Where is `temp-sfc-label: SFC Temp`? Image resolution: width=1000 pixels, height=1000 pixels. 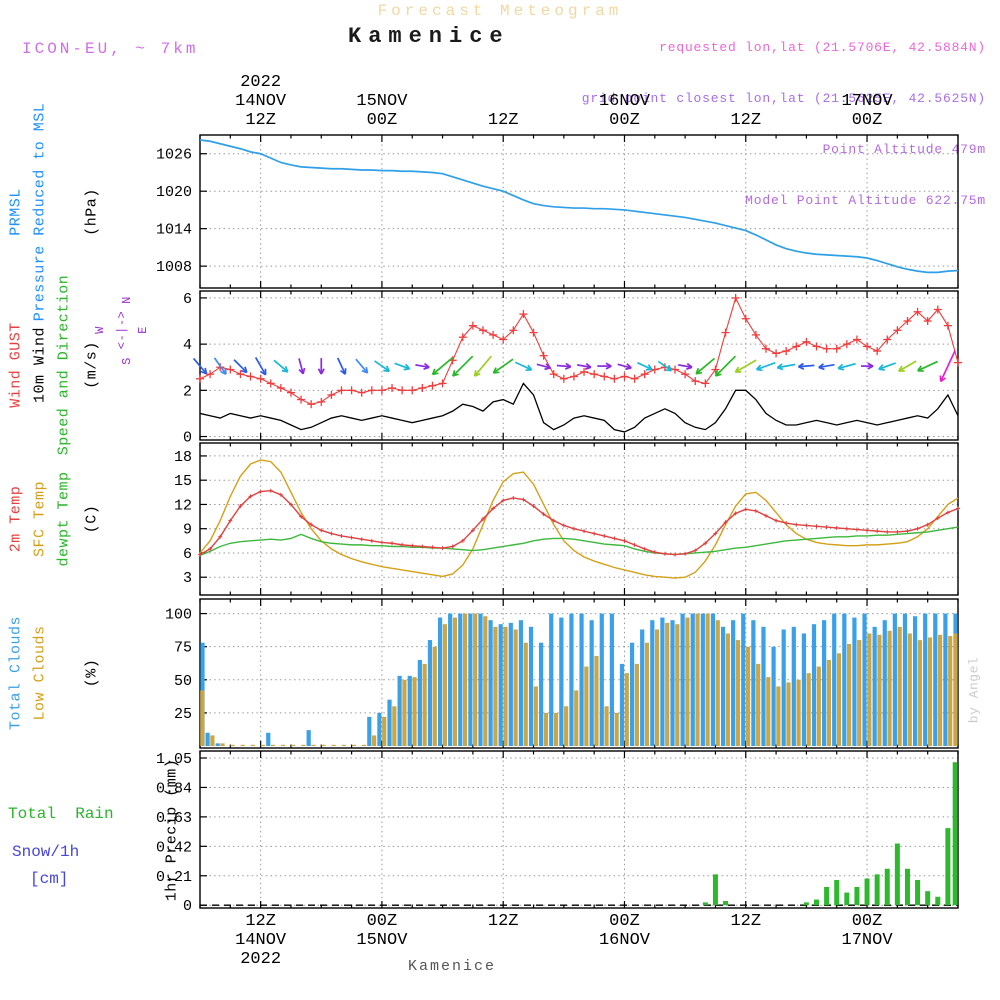 temp-sfc-label: SFC Temp is located at coordinates (40, 519).